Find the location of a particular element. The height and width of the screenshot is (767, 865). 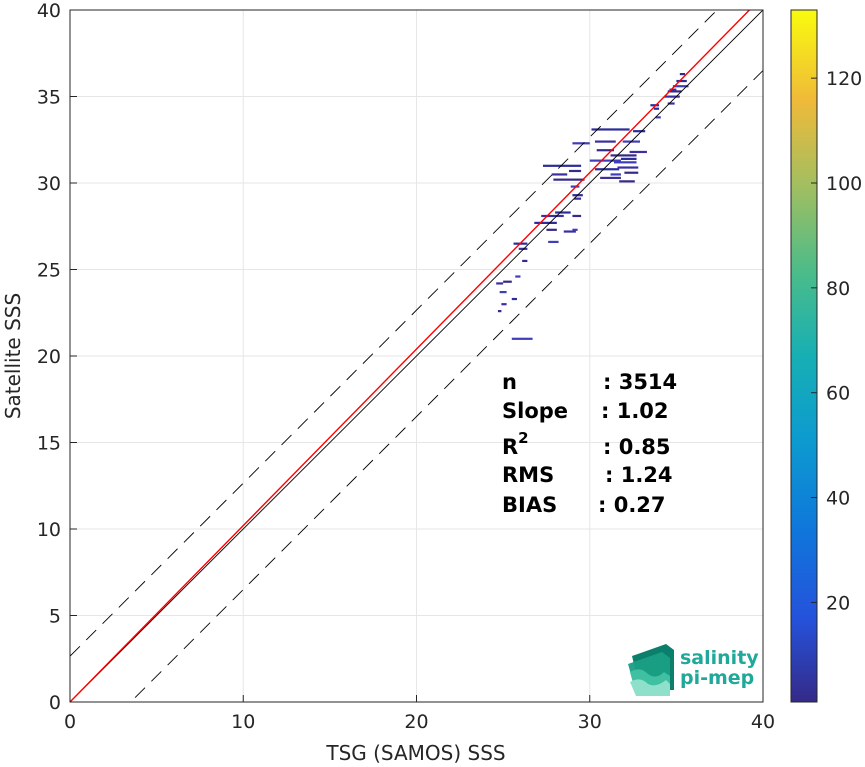

x-tick-label: 10 is located at coordinates (243, 722).